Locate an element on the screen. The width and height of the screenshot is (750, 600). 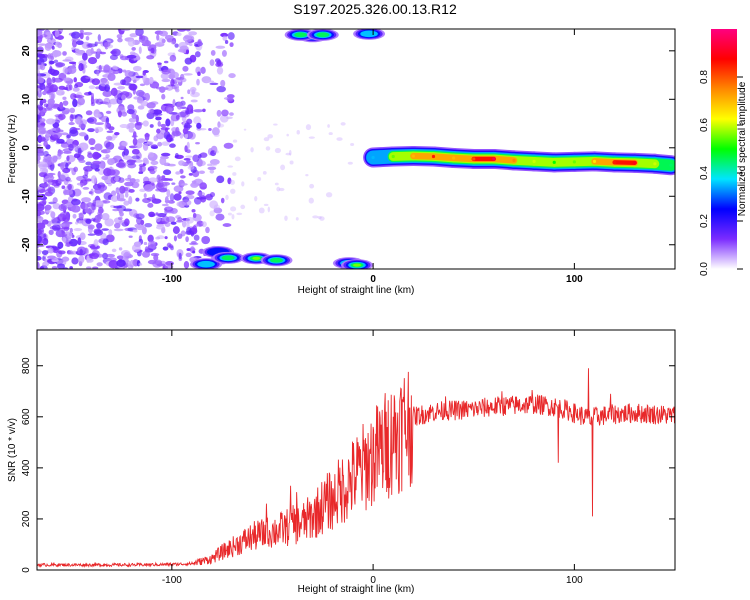
colorbar-gradient is located at coordinates (724, 149).